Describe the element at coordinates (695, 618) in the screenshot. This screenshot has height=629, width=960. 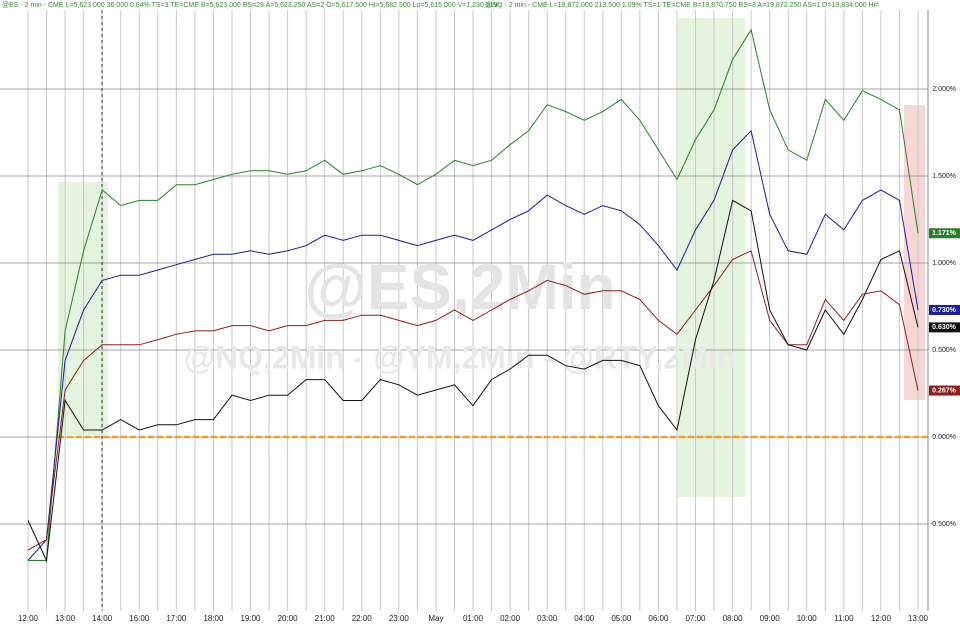
I see `x-tick-label: 07:00` at that location.